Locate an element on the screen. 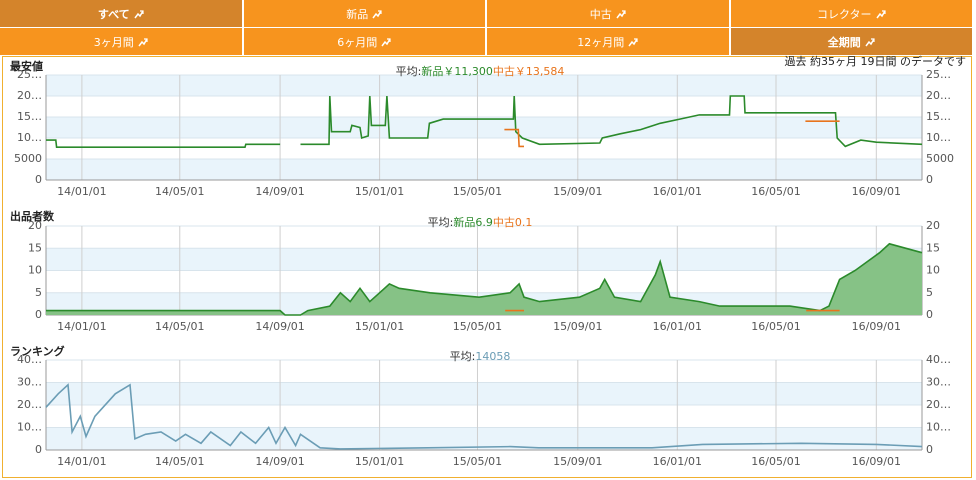 The height and width of the screenshot is (480, 976). tab: 新品 is located at coordinates (364, 13).